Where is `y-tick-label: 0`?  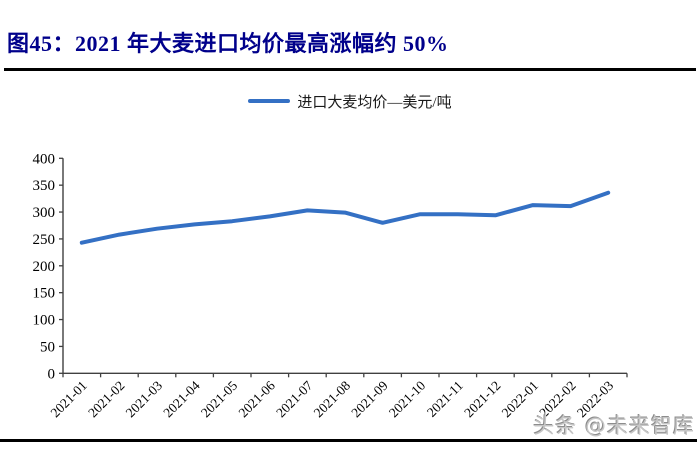
y-tick-label: 0 is located at coordinates (52, 374).